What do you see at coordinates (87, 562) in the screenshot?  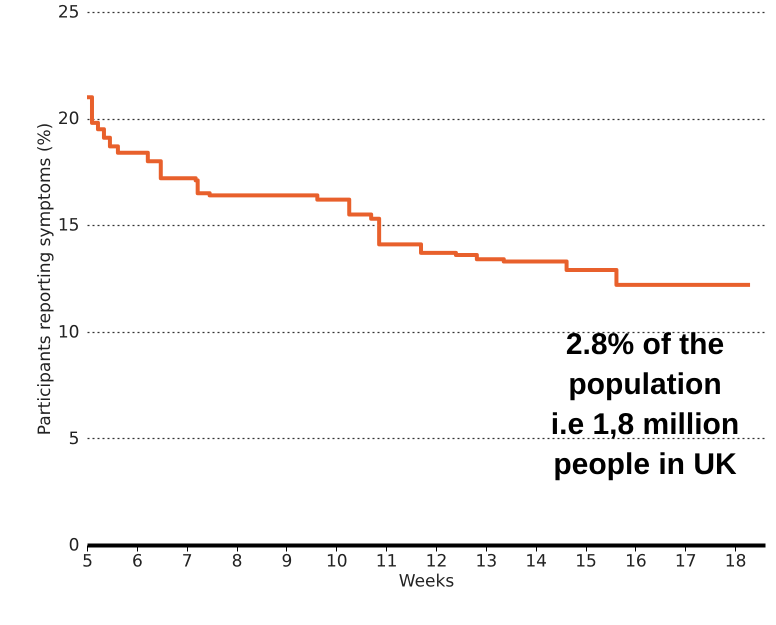 I see `x-tick-label: 5` at bounding box center [87, 562].